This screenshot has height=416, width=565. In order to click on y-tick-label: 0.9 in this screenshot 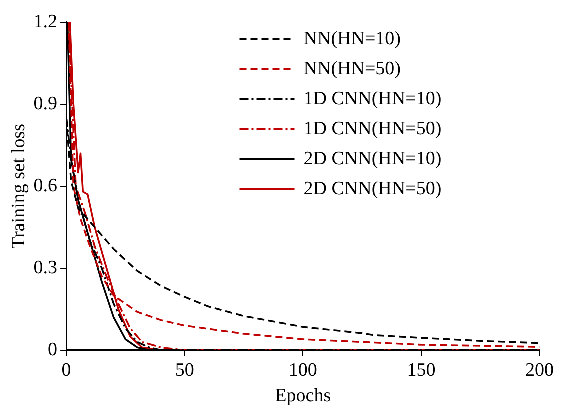, I will do `click(46, 103)`.